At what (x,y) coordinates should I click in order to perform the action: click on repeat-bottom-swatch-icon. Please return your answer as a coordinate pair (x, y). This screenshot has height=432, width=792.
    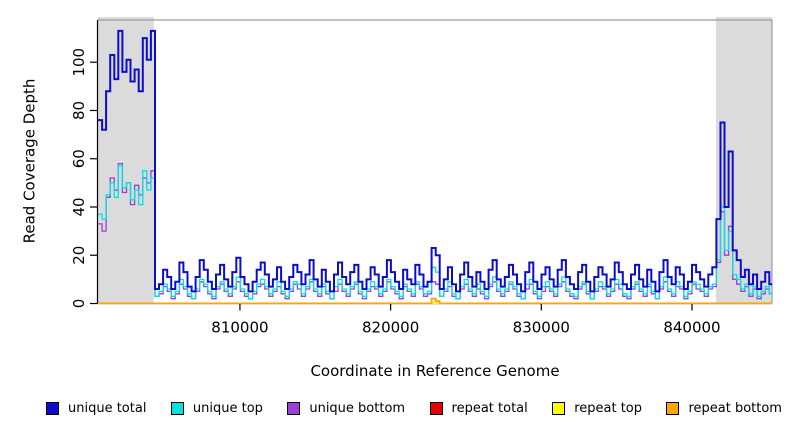
    Looking at the image, I should click on (673, 408).